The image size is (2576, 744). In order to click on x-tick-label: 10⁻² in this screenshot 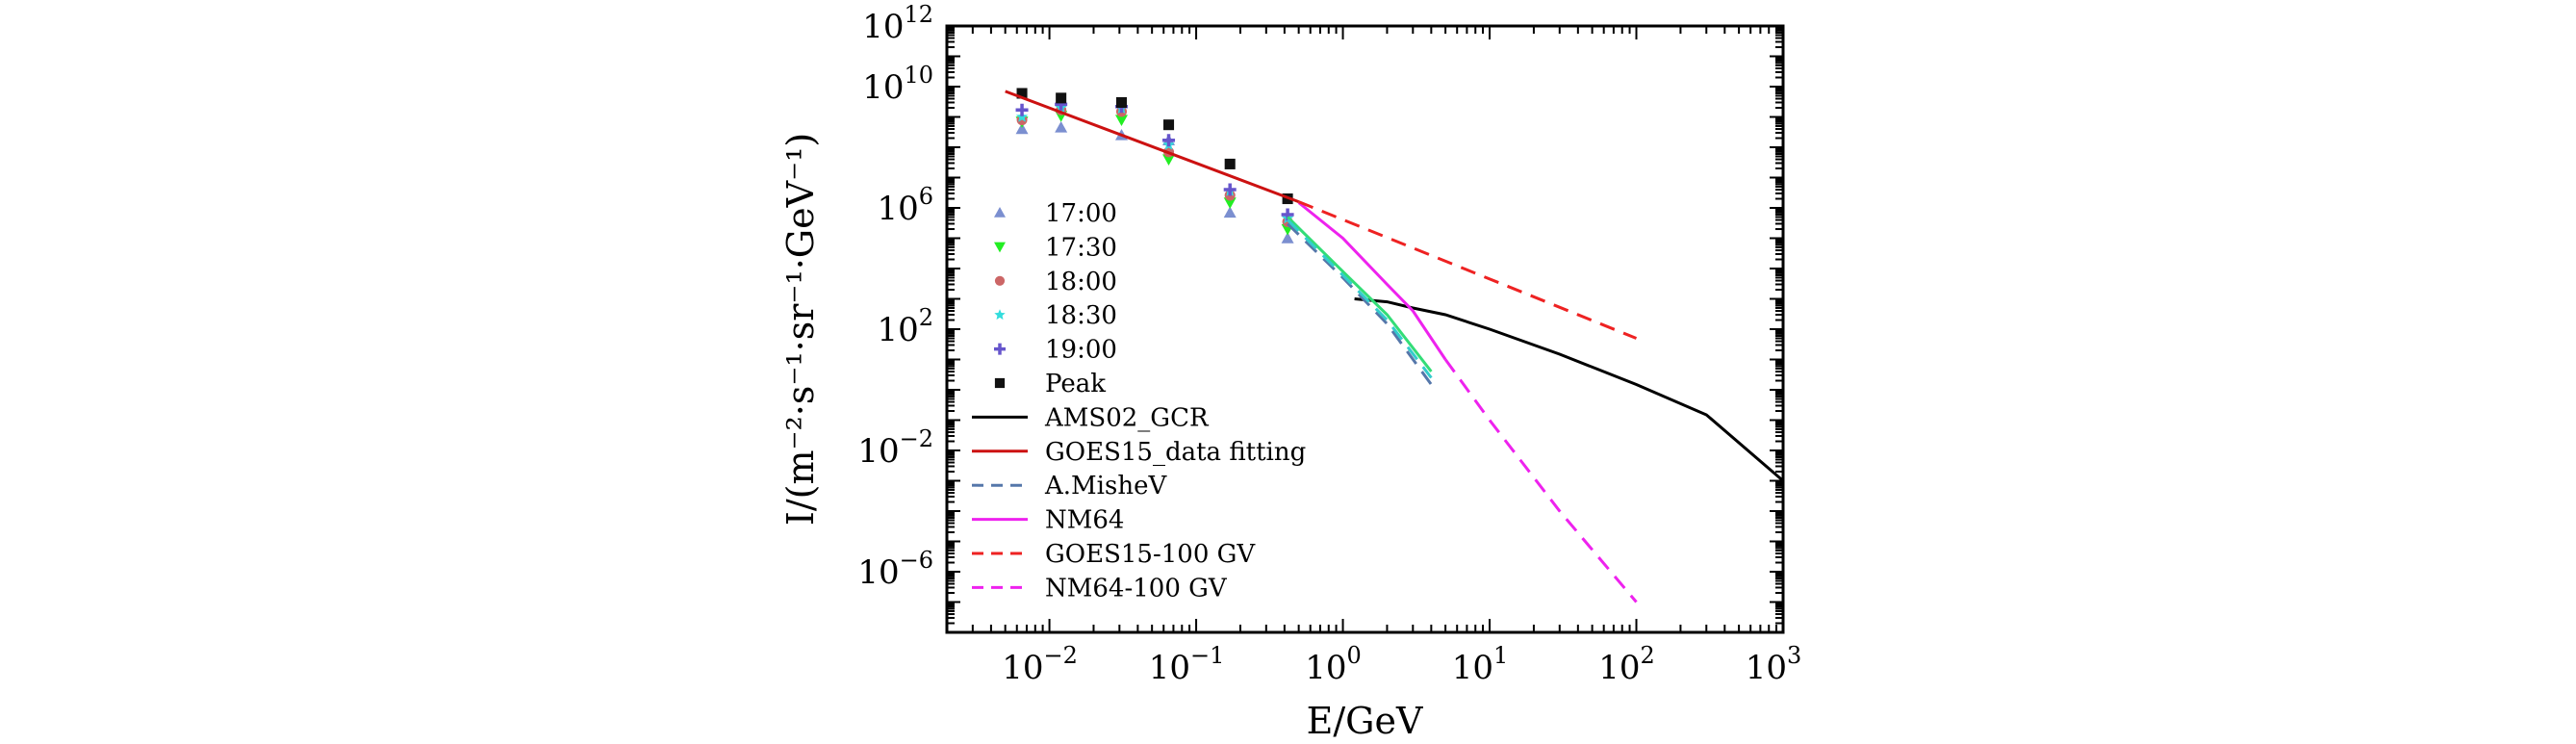, I will do `click(1040, 665)`.